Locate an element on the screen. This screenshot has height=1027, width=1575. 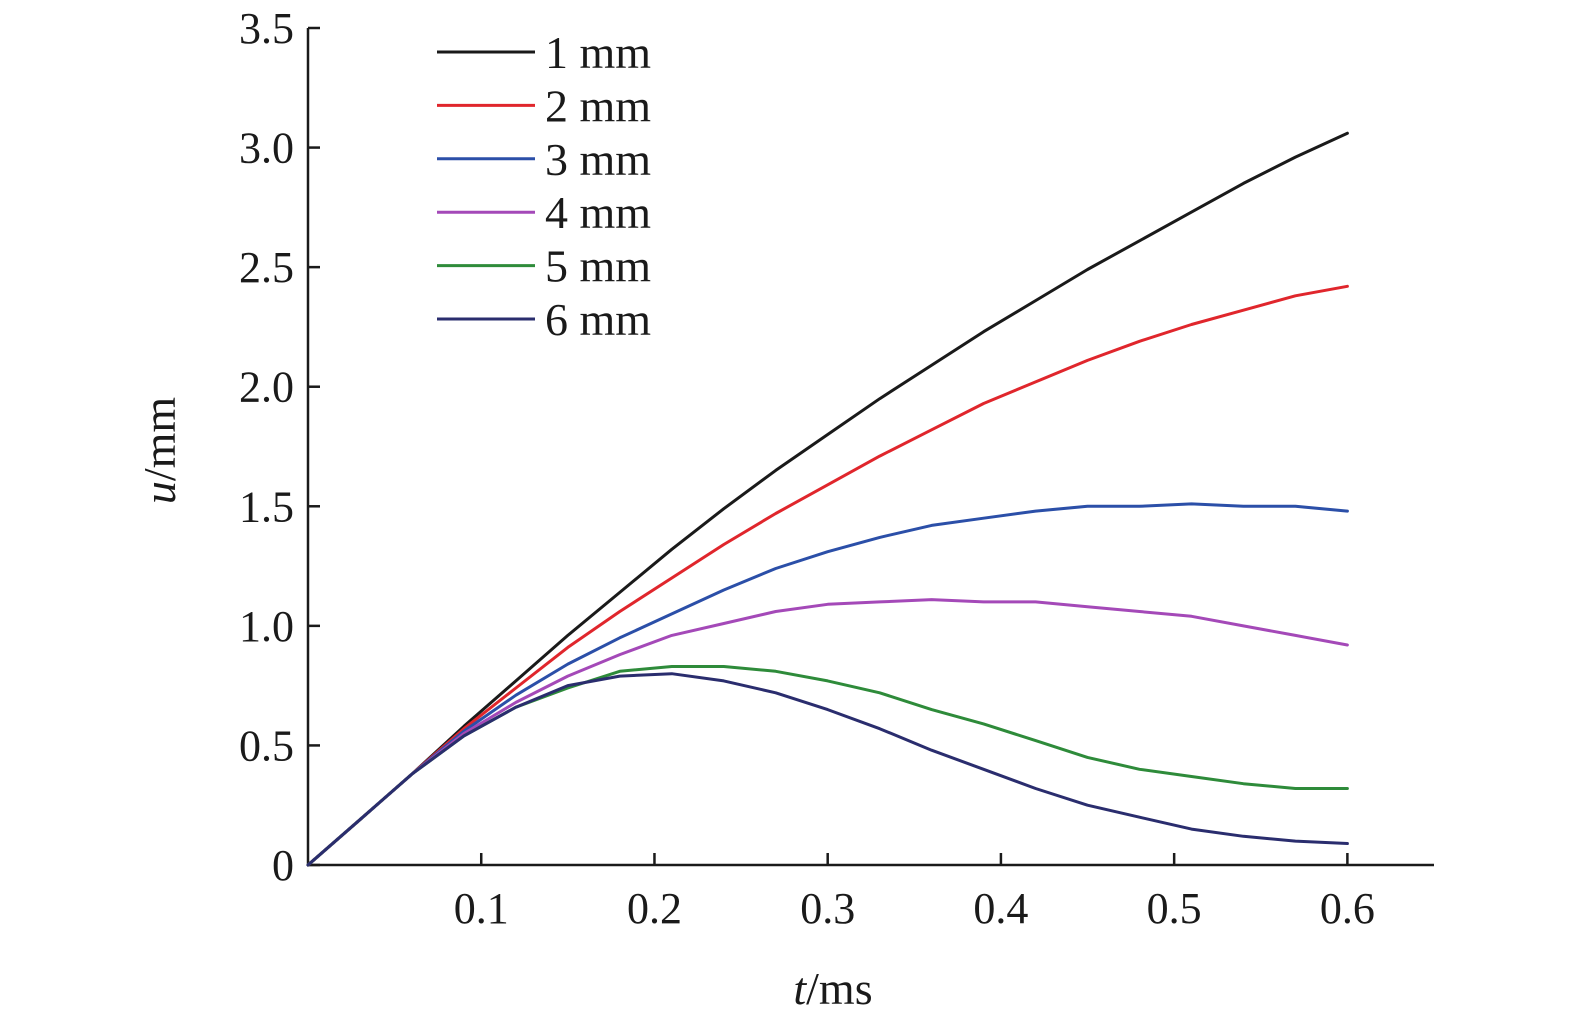
y-tick-label: 1.5 is located at coordinates (266, 506).